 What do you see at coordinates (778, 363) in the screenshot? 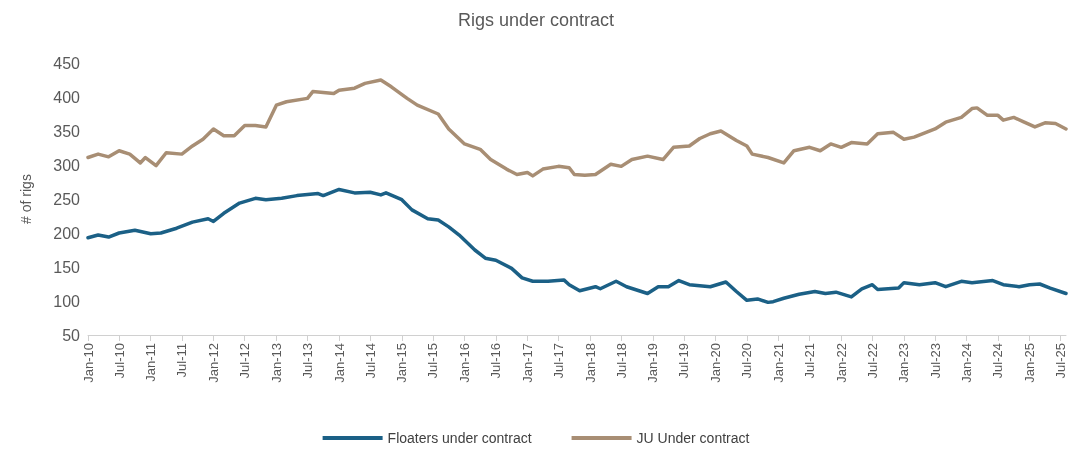
I see `x-tick-label: Jan-21` at bounding box center [778, 363].